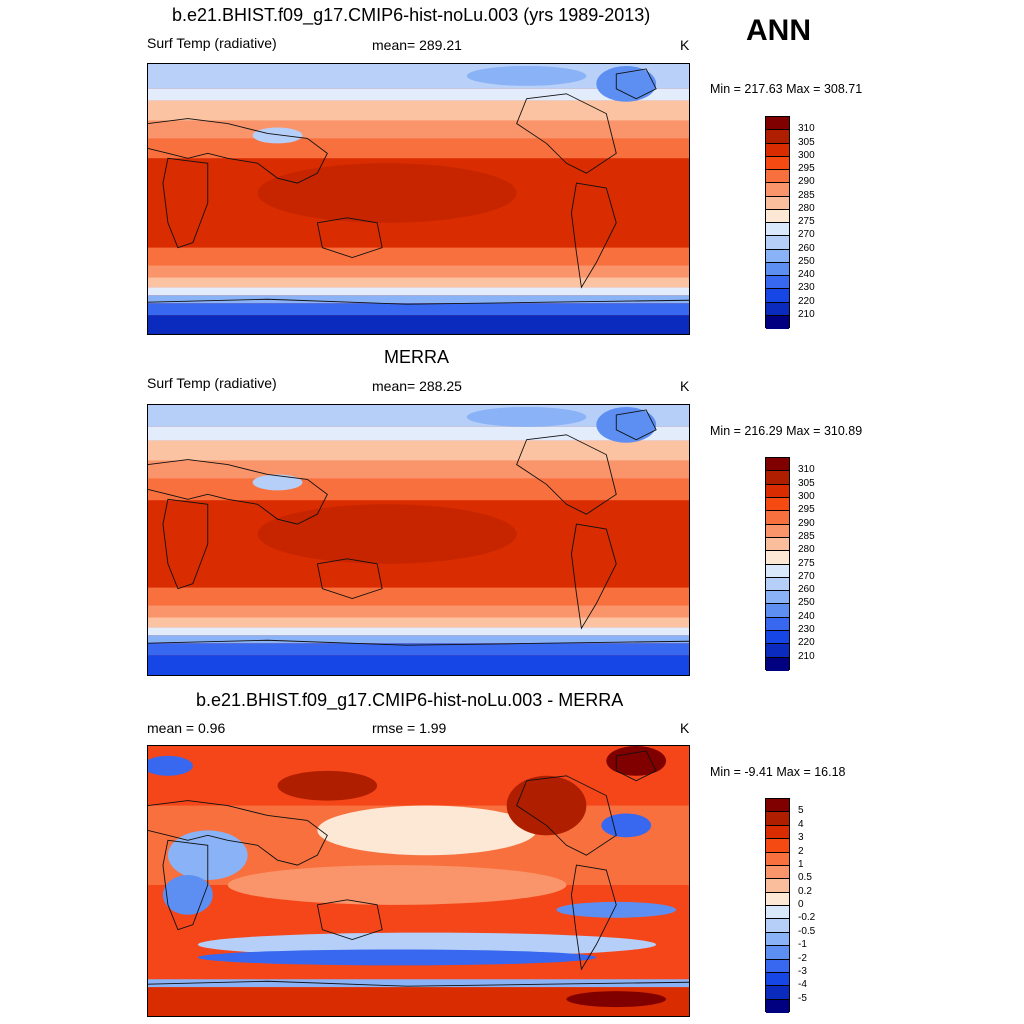 This screenshot has width=1024, height=1024. Describe the element at coordinates (805, 891) in the screenshot. I see `panel-3-colorbar-tick: 0.2` at that location.